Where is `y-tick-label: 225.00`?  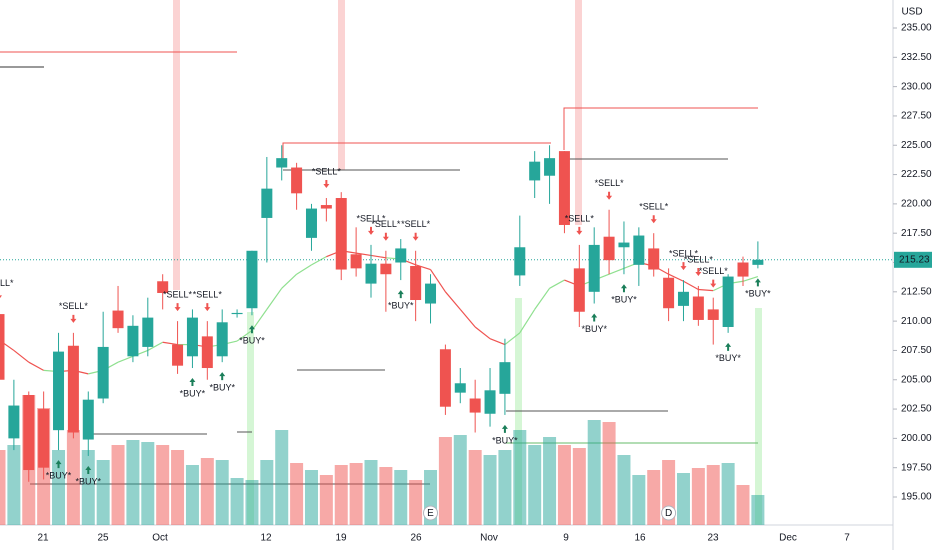 y-tick-label: 225.00 is located at coordinates (916, 145).